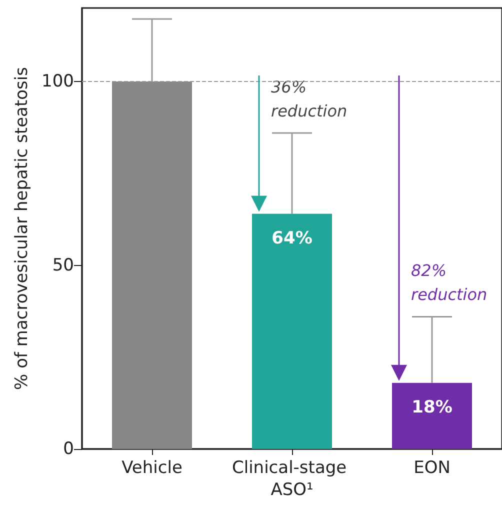 The width and height of the screenshot is (502, 522). Describe the element at coordinates (432, 407) in the screenshot. I see `data-label: 18%` at that location.